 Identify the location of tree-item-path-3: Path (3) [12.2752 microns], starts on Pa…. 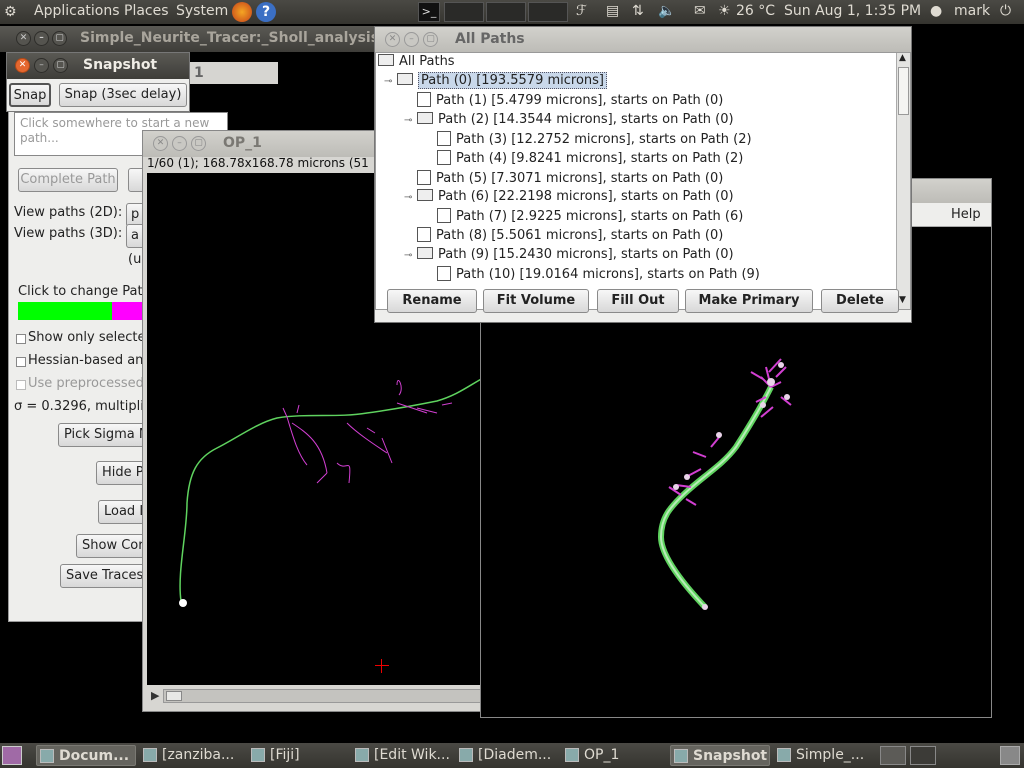
(588, 140).